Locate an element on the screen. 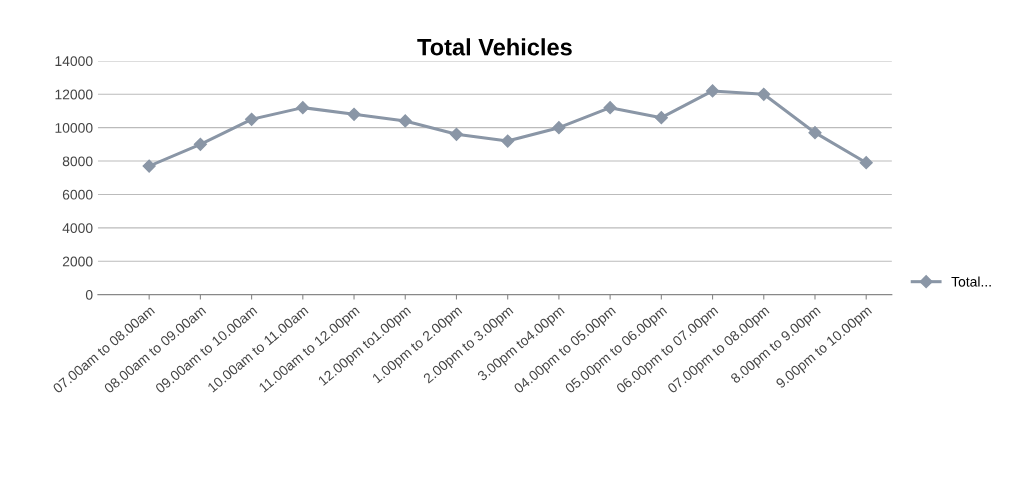  chart-title: Total Vehicles is located at coordinates (494, 47).